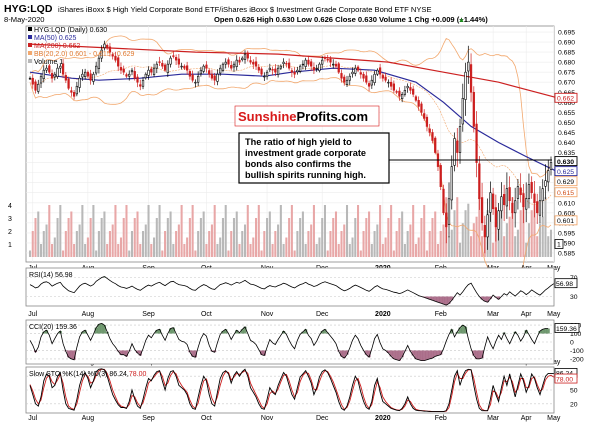  Describe the element at coordinates (333, 116) in the screenshot. I see `brand-profits: Profits.com` at that location.